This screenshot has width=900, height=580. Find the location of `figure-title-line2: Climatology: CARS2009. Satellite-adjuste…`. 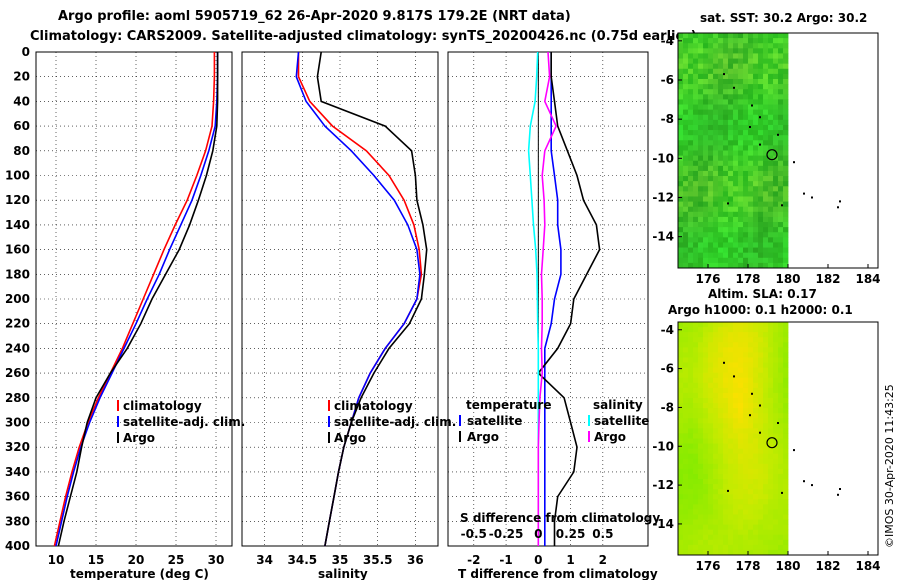

figure-title-line2: Climatology: CARS2009. Satellite-adjuste… is located at coordinates (363, 36).